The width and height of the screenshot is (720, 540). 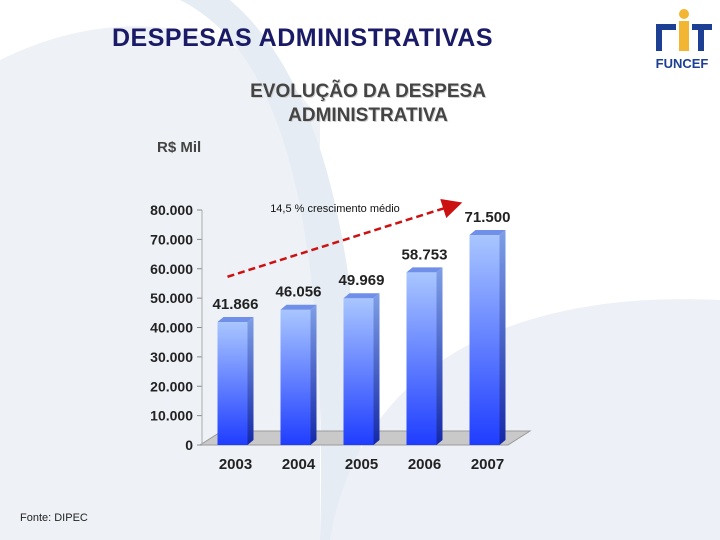 I want to click on bar-2003, so click(x=232, y=383).